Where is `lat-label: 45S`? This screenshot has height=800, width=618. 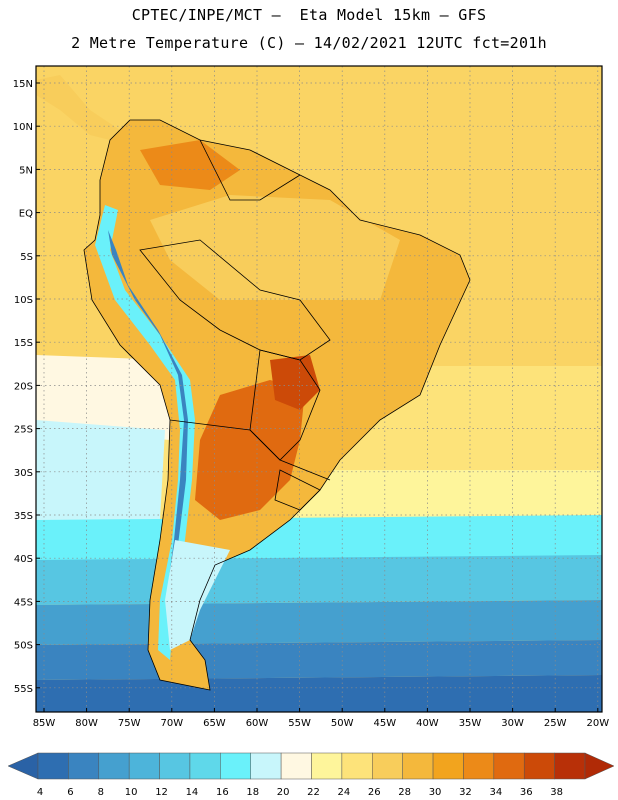
lat-label: 45S is located at coordinates (23, 602).